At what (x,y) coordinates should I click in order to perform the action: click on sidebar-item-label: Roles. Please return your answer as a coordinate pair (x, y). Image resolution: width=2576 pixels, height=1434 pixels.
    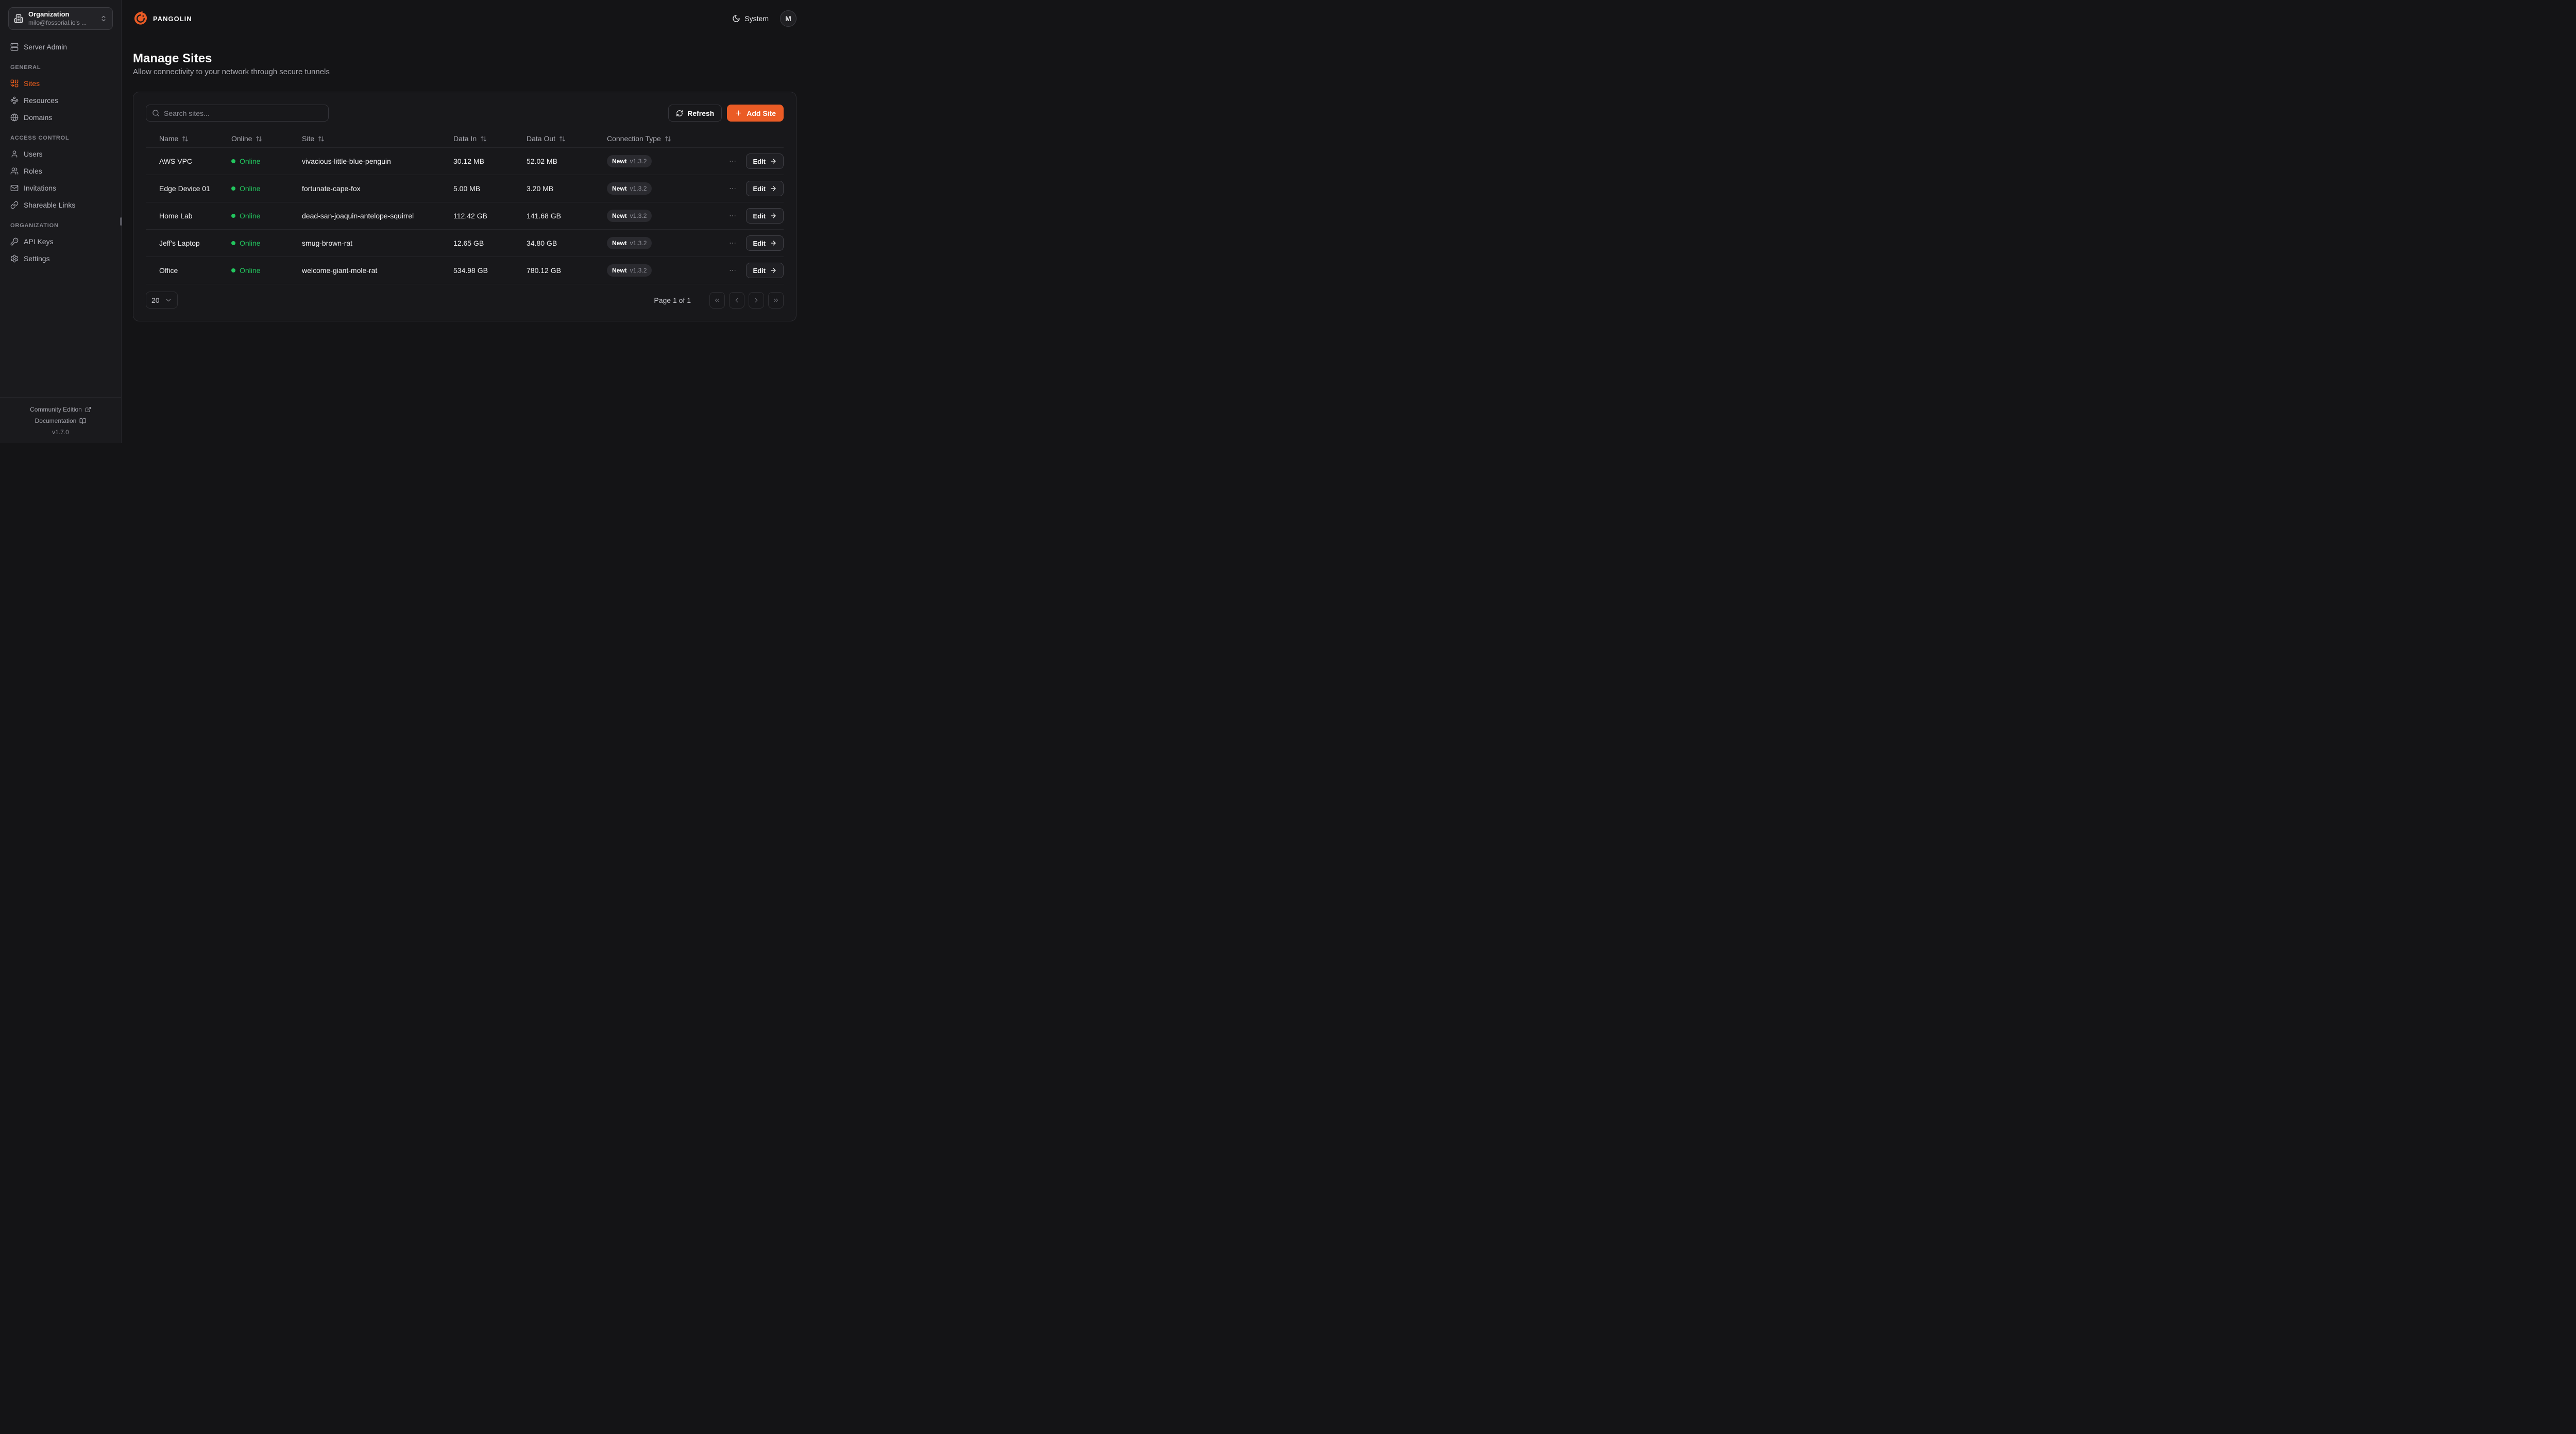
    Looking at the image, I should click on (33, 170).